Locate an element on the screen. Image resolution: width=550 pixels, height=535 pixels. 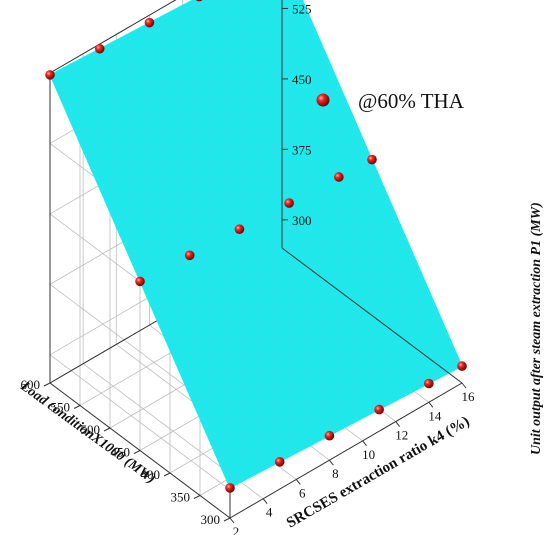
y-tick-label: 300 is located at coordinates (211, 519).